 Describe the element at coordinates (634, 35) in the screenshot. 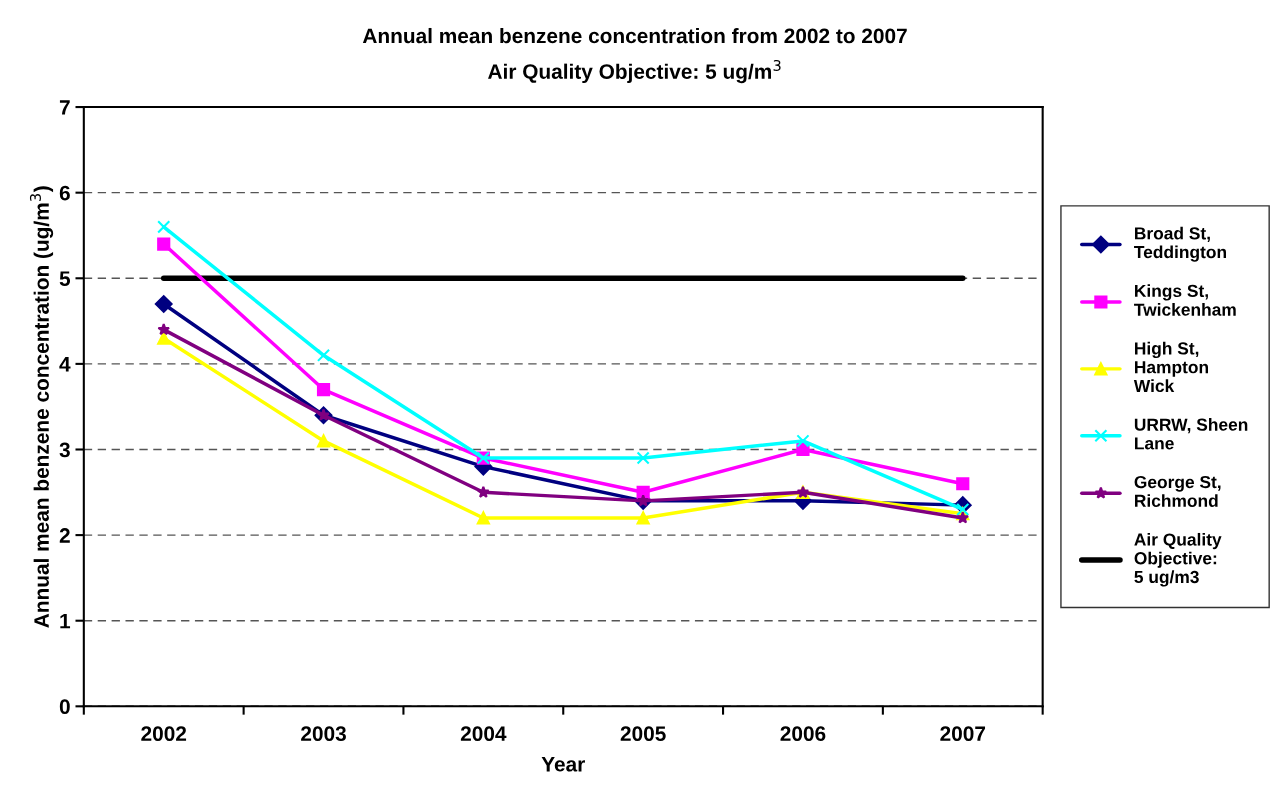

I see `chart-title: Annual mean benzene concentration from 2002 to 2007` at that location.